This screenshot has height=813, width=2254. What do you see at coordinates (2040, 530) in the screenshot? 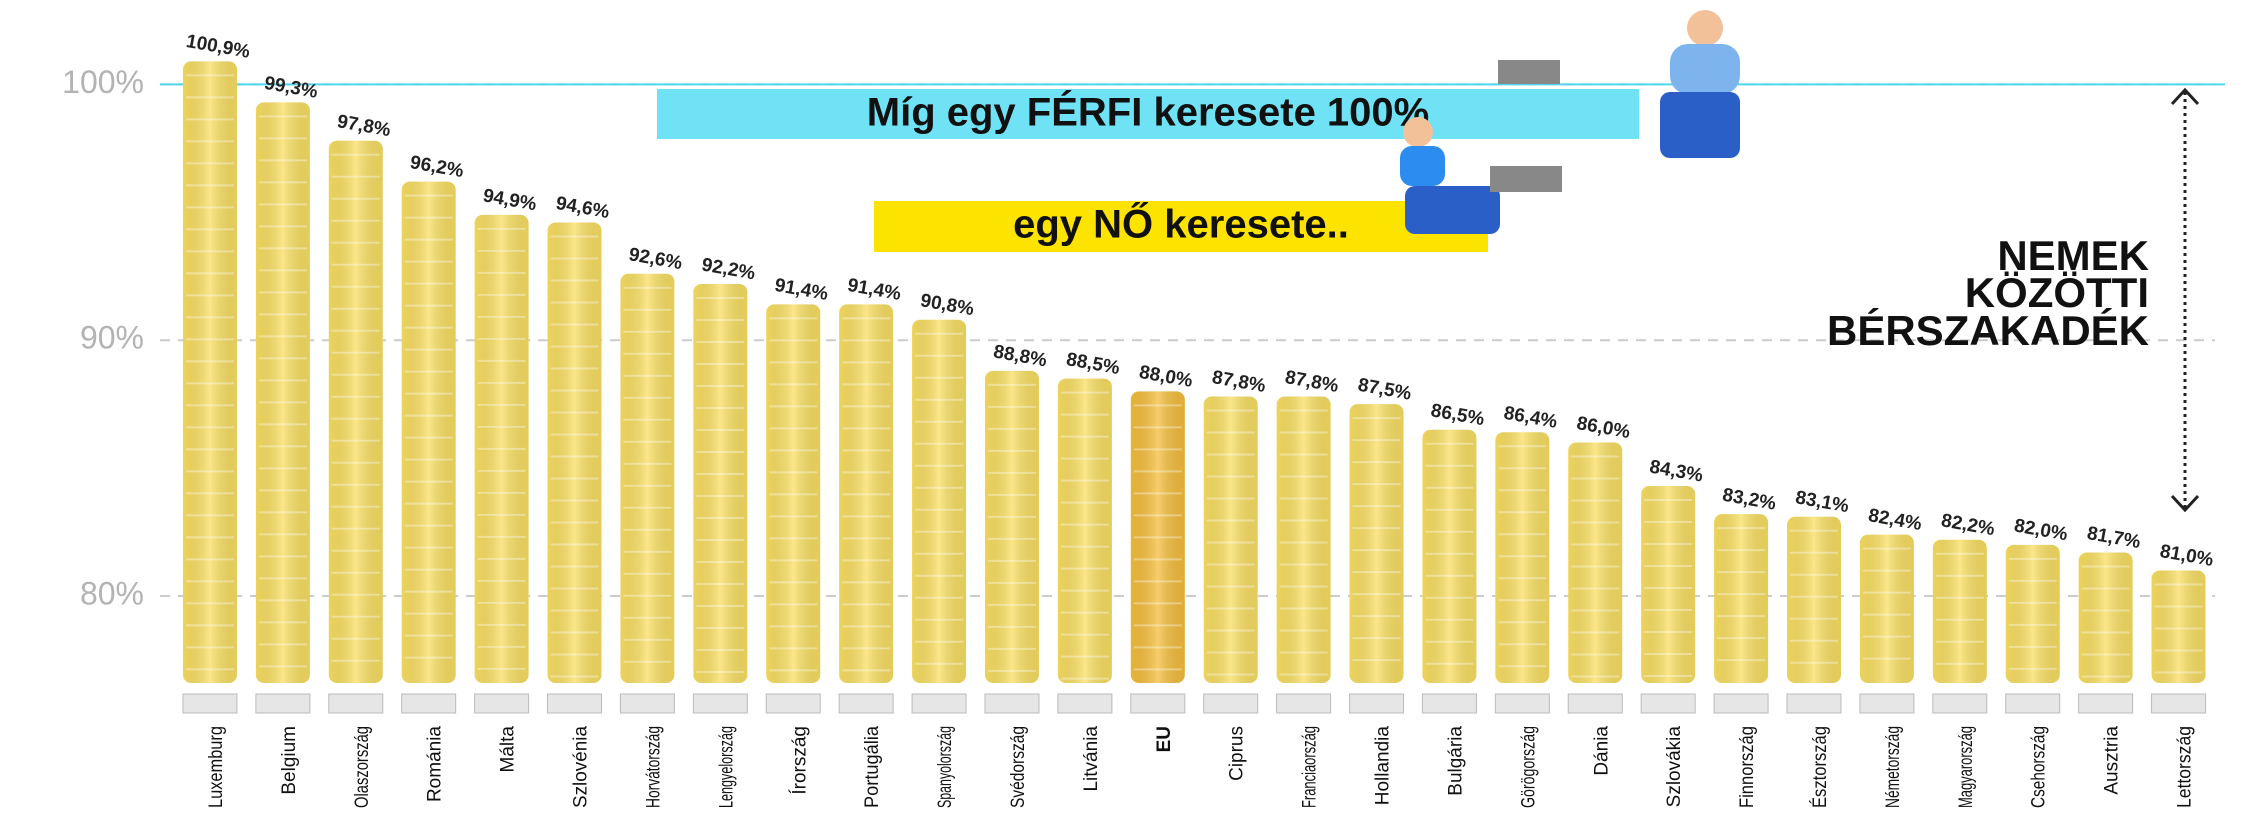
I see `value-label: 82,0%` at bounding box center [2040, 530].